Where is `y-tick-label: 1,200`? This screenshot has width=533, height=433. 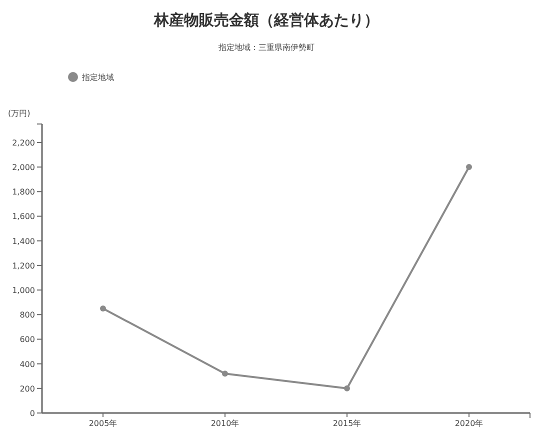
y-tick-label: 1,200 is located at coordinates (23, 265).